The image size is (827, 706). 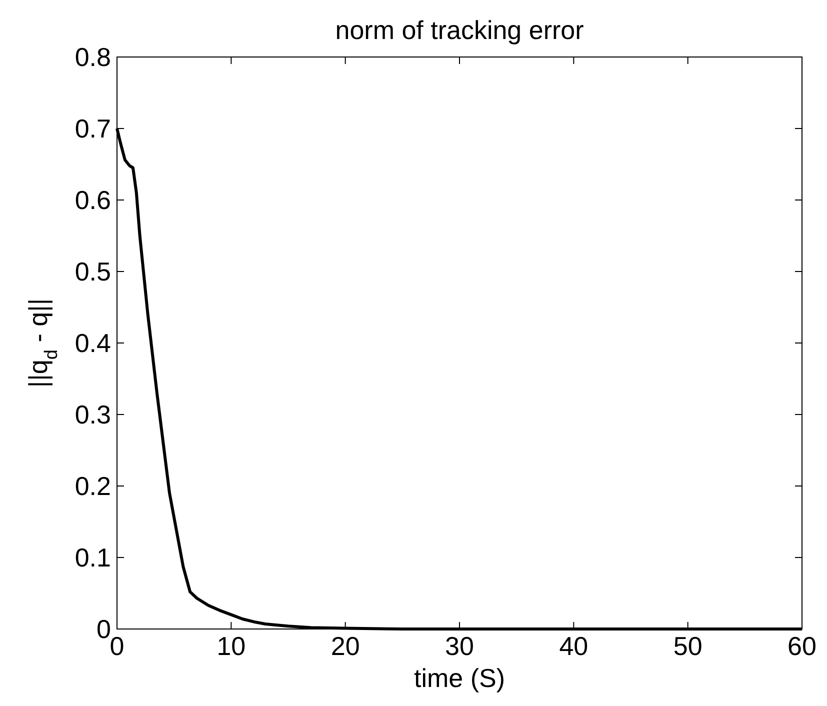 What do you see at coordinates (92, 271) in the screenshot?
I see `y-tick-label: 0.5` at bounding box center [92, 271].